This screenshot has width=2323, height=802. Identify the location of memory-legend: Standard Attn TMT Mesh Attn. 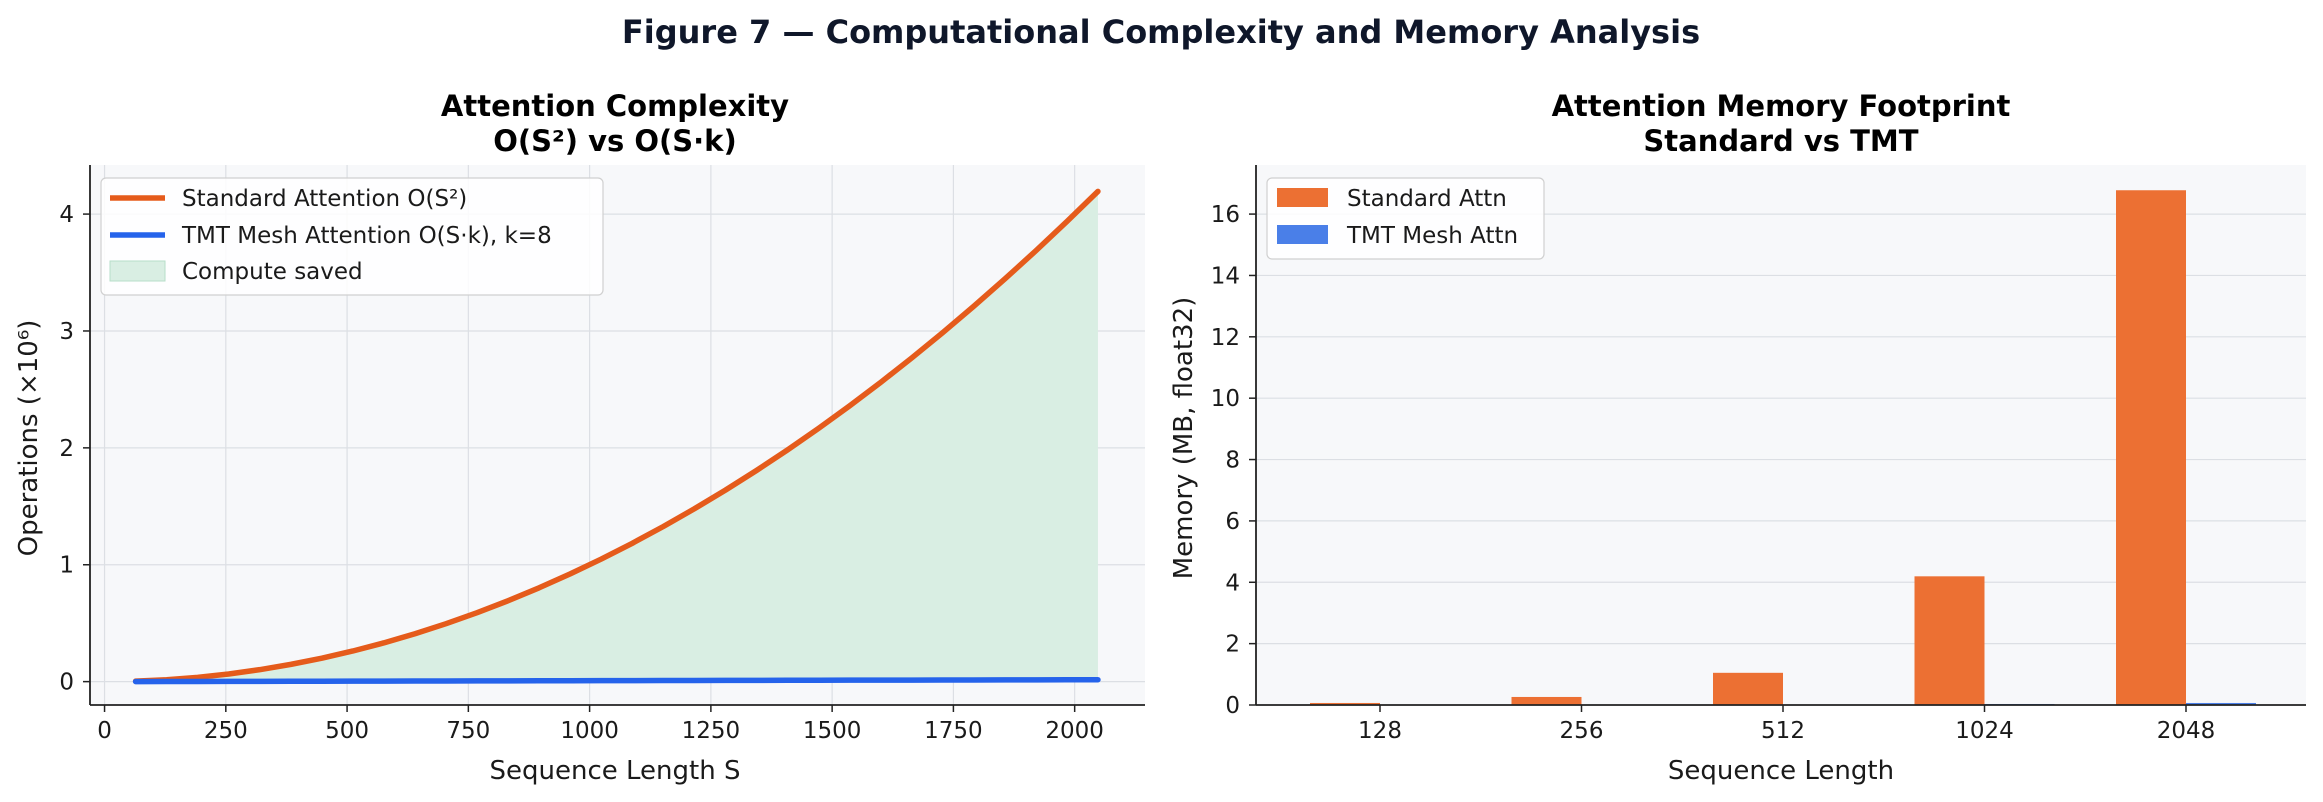
(1405, 218).